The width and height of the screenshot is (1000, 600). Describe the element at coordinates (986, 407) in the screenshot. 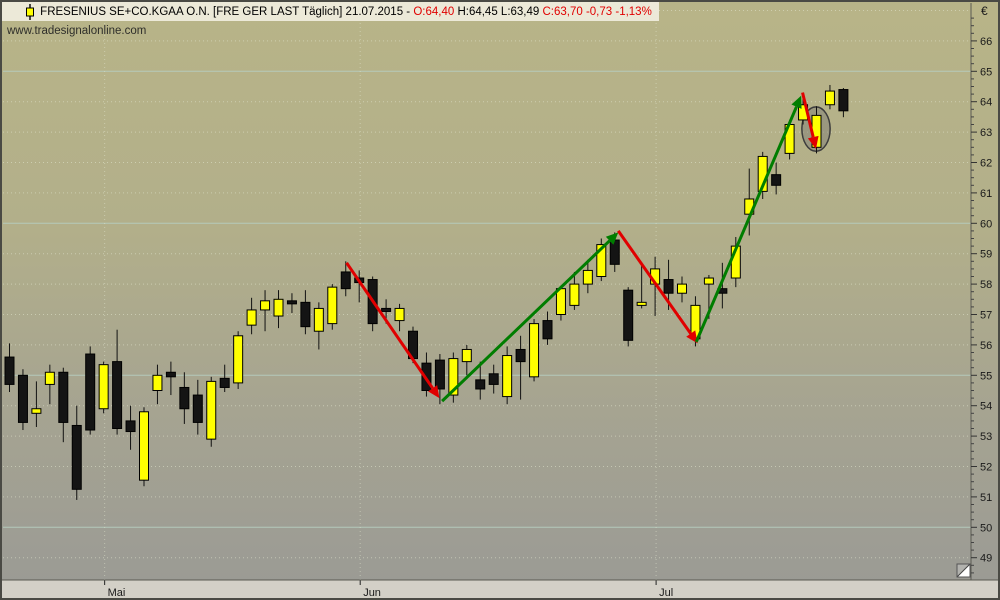

I see `y-axis-label: 54` at that location.